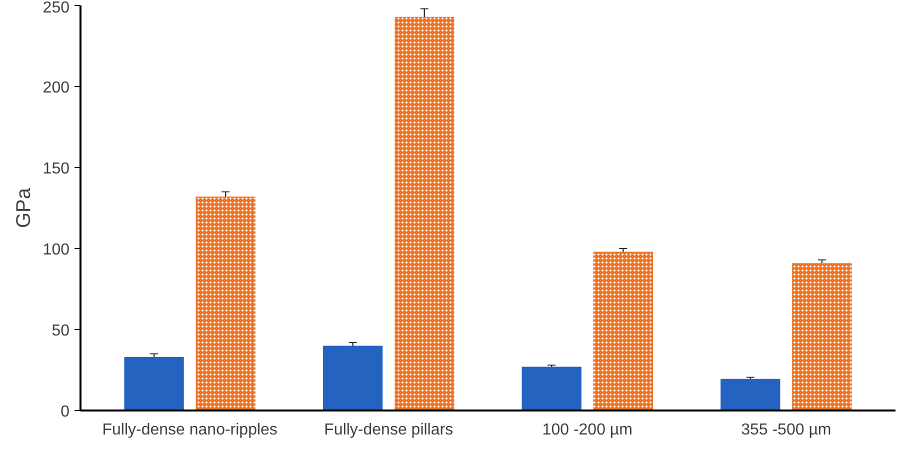  What do you see at coordinates (190, 430) in the screenshot?
I see `x-tick-label: Fully-dense nano-ripples` at bounding box center [190, 430].